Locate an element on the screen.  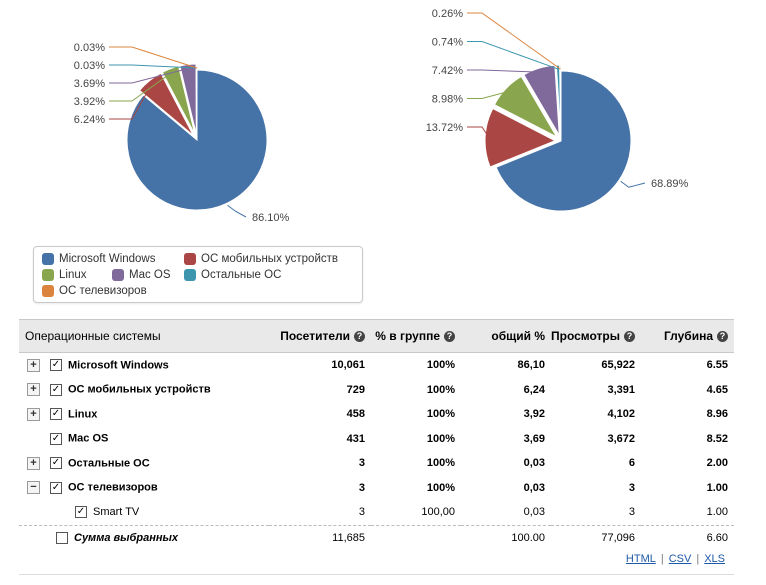
row-label: Сумма выбранных is located at coordinates (126, 537).